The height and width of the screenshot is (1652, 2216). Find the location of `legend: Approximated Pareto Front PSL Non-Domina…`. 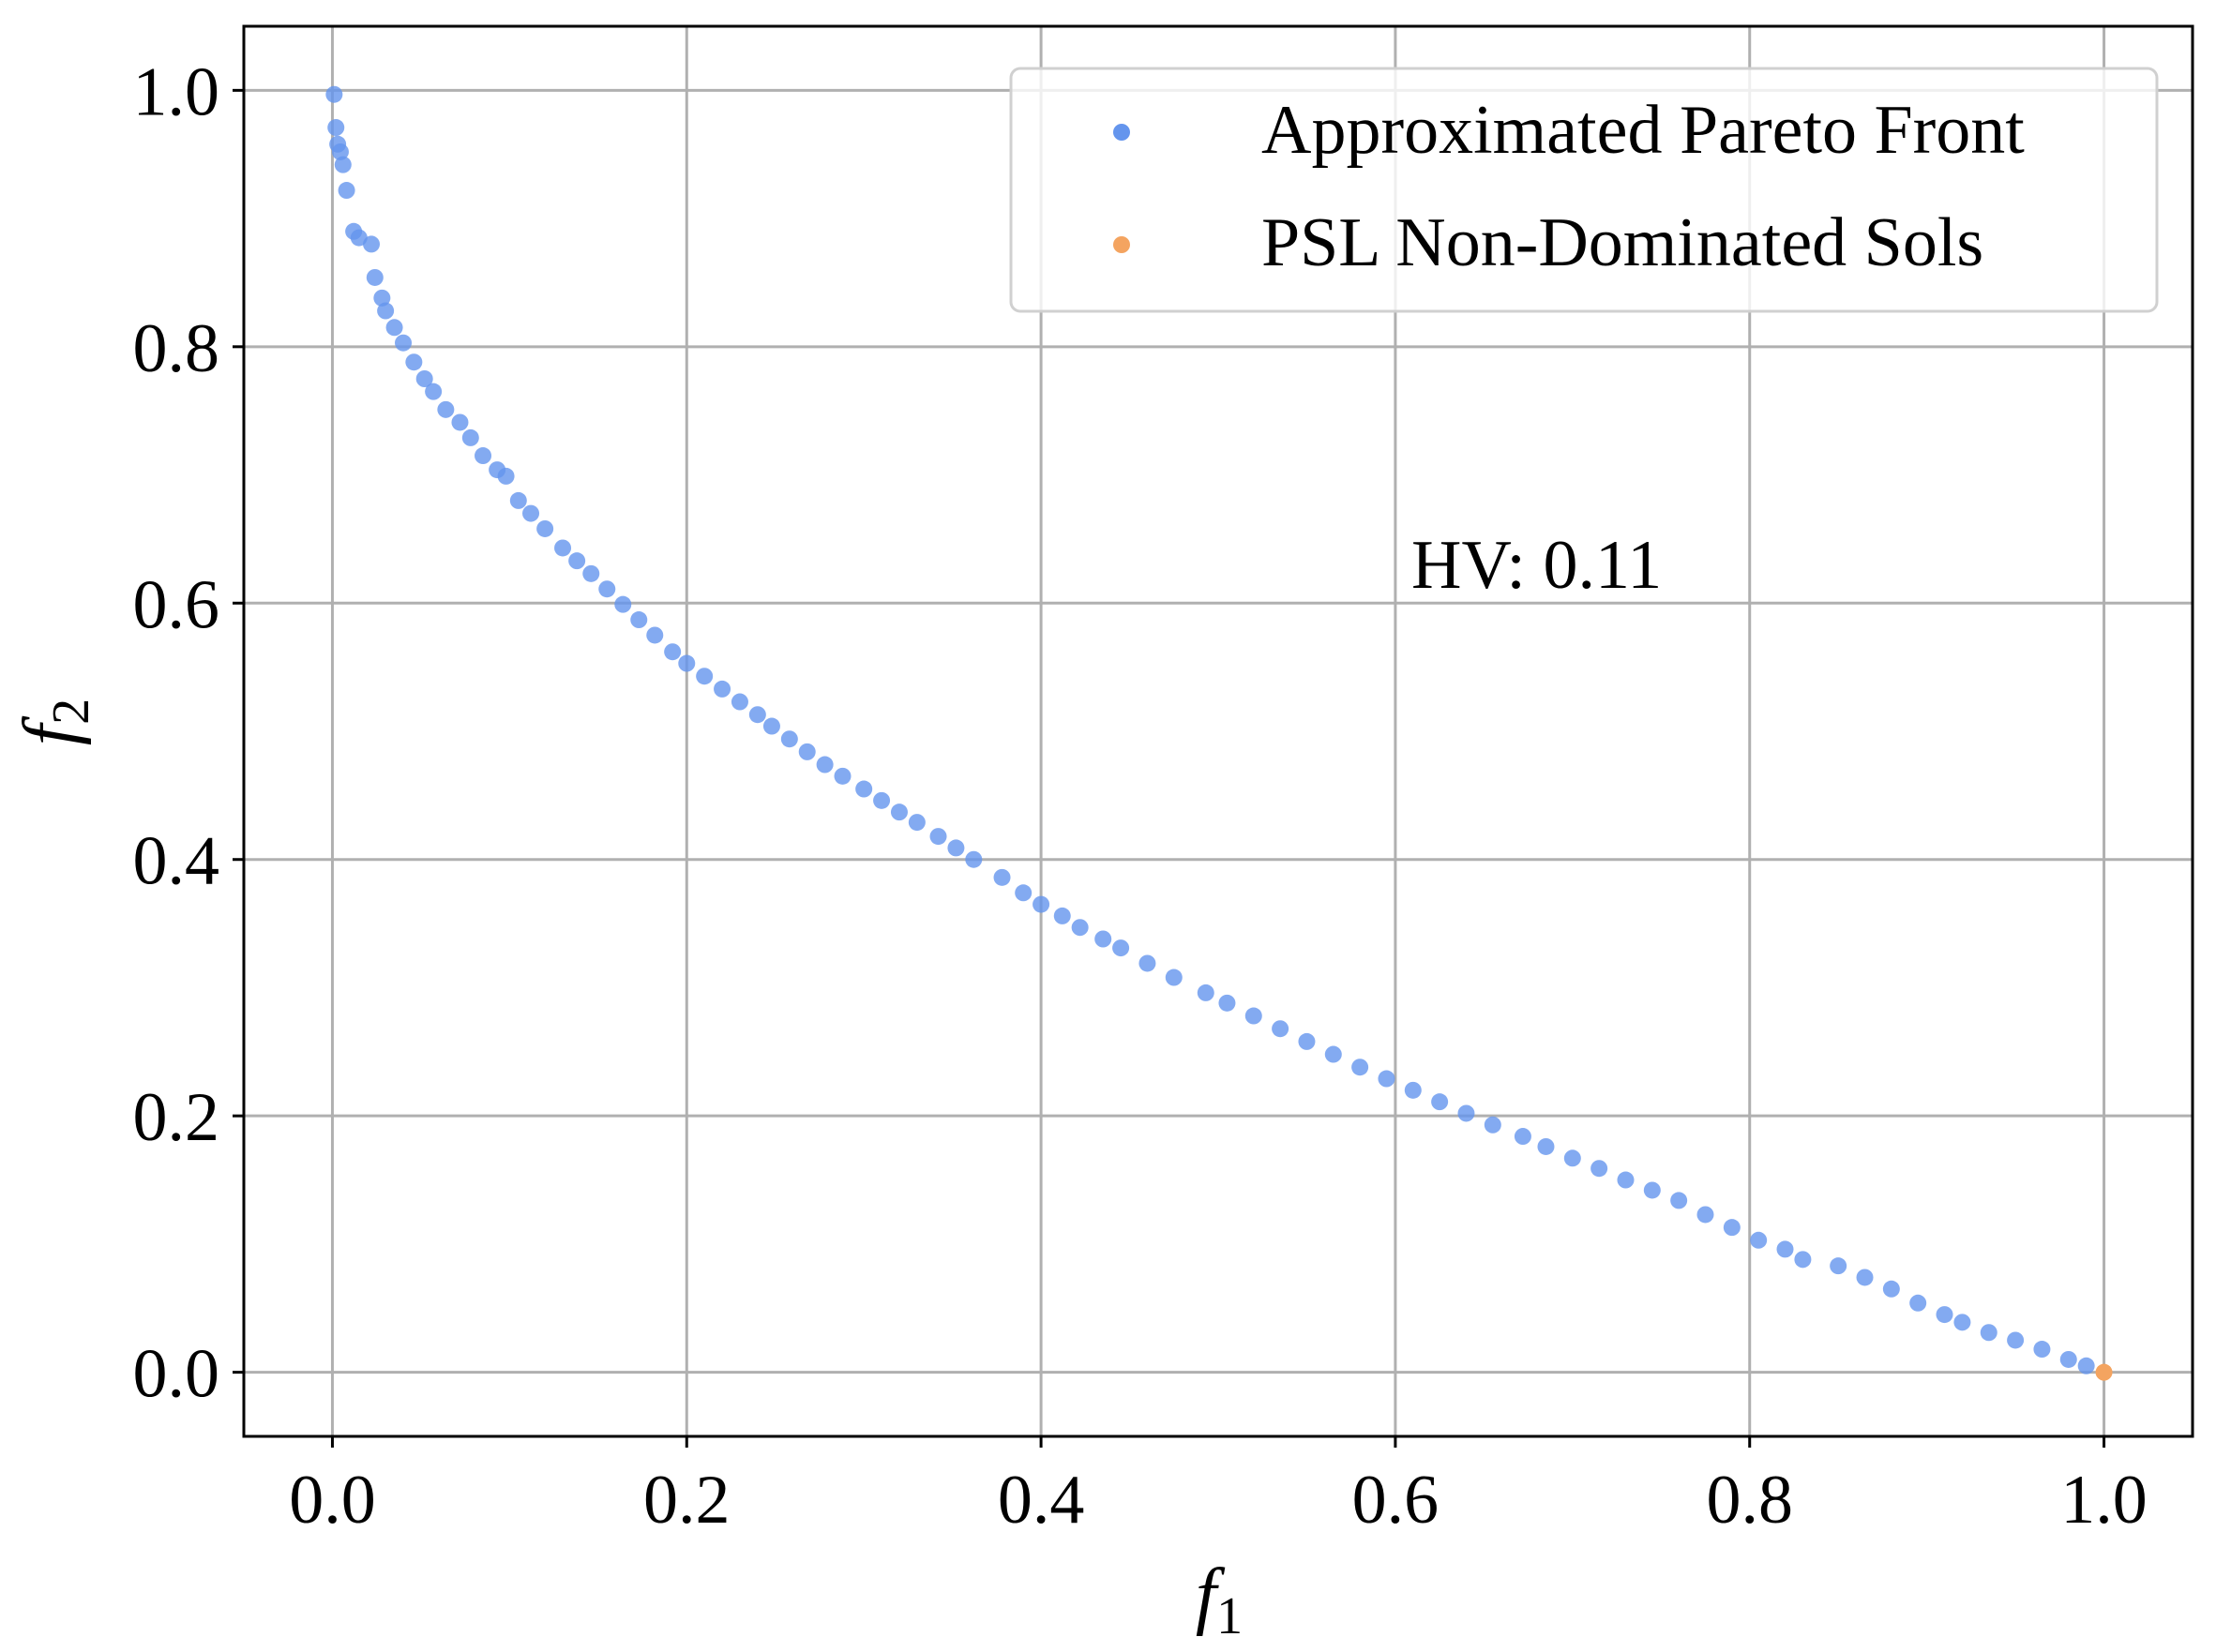

legend: Approximated Pareto Front PSL Non-Domina… is located at coordinates (1584, 190).